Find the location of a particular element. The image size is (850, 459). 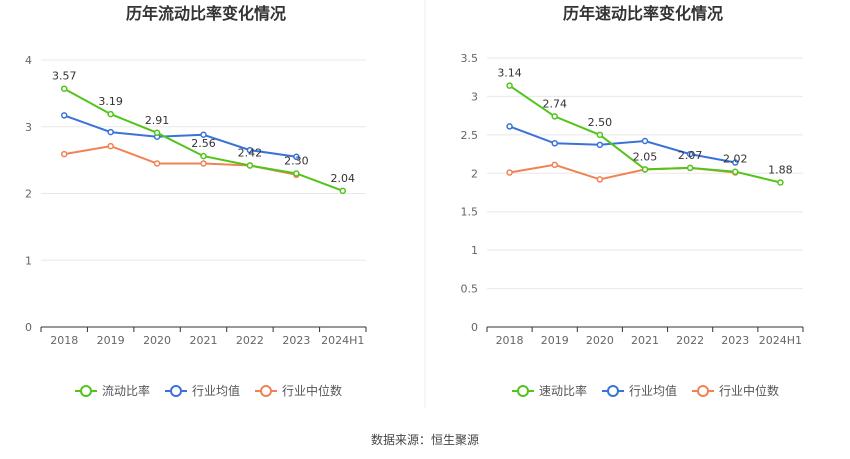

data-label: 3.19 is located at coordinates (110, 101).